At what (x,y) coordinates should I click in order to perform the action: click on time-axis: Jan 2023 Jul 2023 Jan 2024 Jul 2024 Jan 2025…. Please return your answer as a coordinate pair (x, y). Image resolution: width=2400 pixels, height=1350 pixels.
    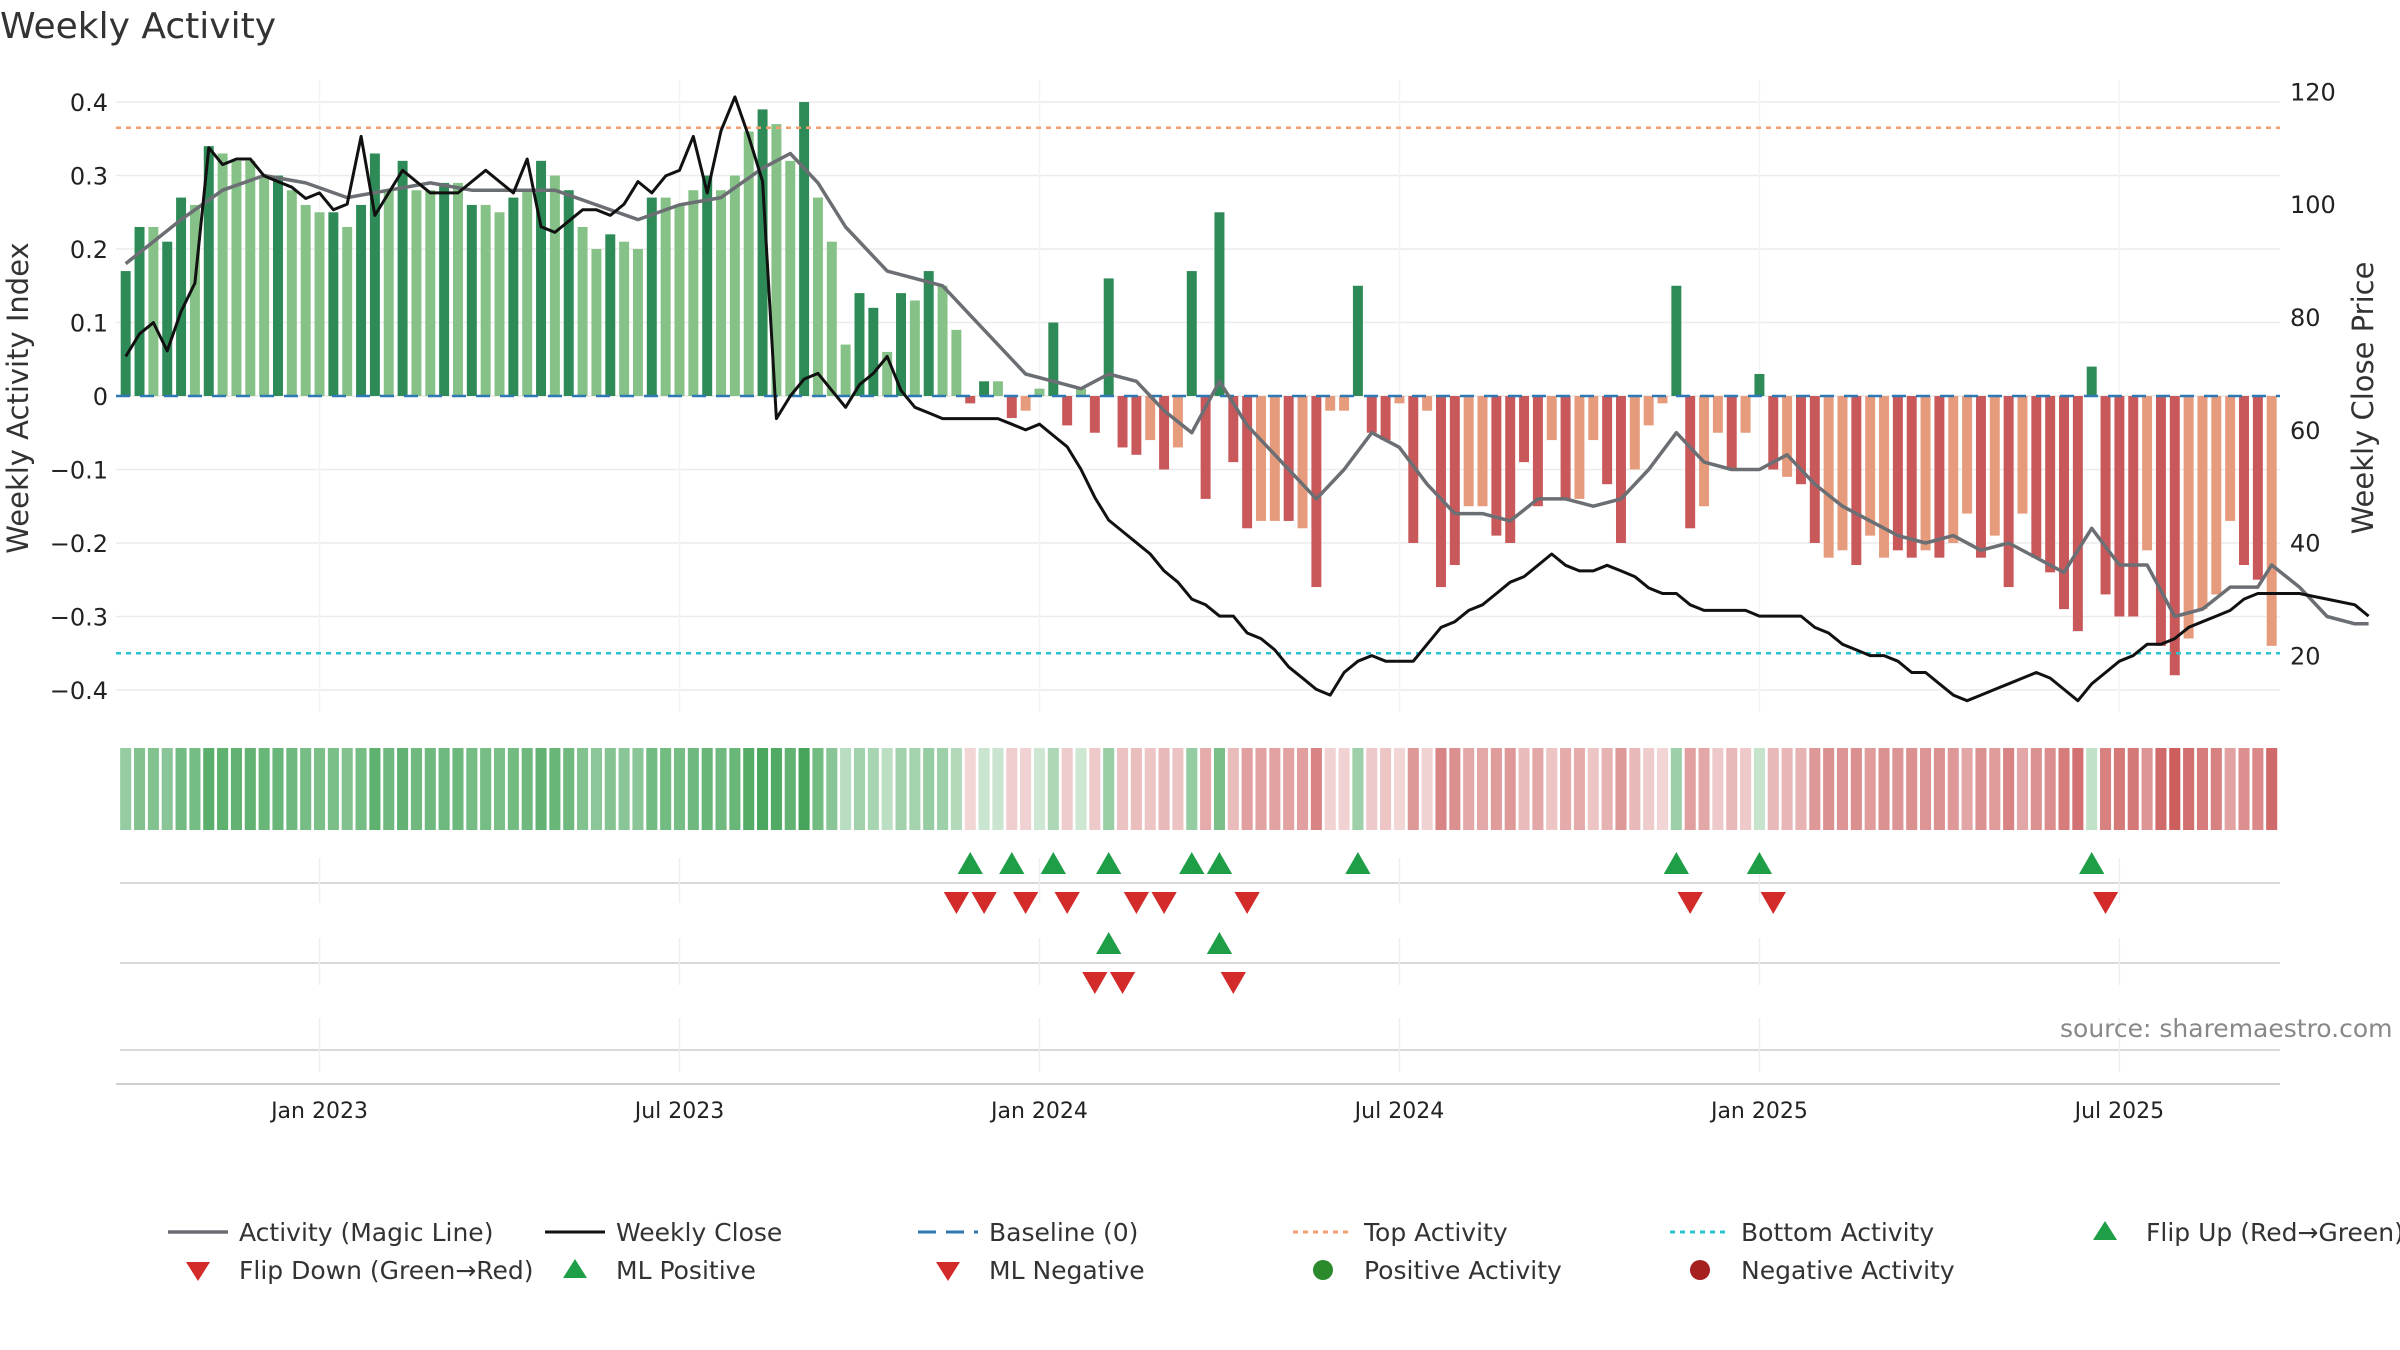
    Looking at the image, I should click on (1198, 1103).